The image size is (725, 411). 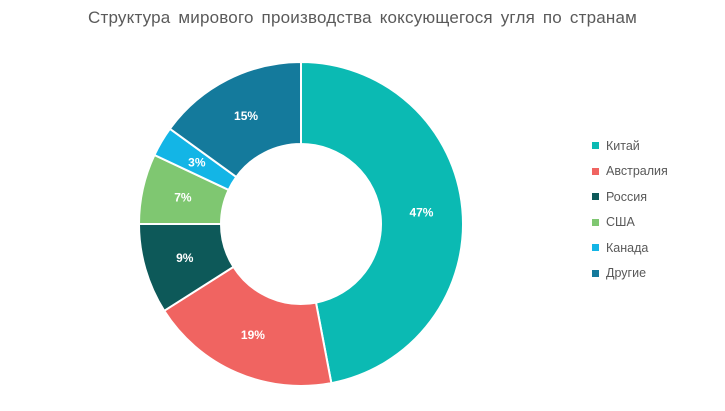 What do you see at coordinates (185, 258) in the screenshot?
I see `slice-value-label: 9%` at bounding box center [185, 258].